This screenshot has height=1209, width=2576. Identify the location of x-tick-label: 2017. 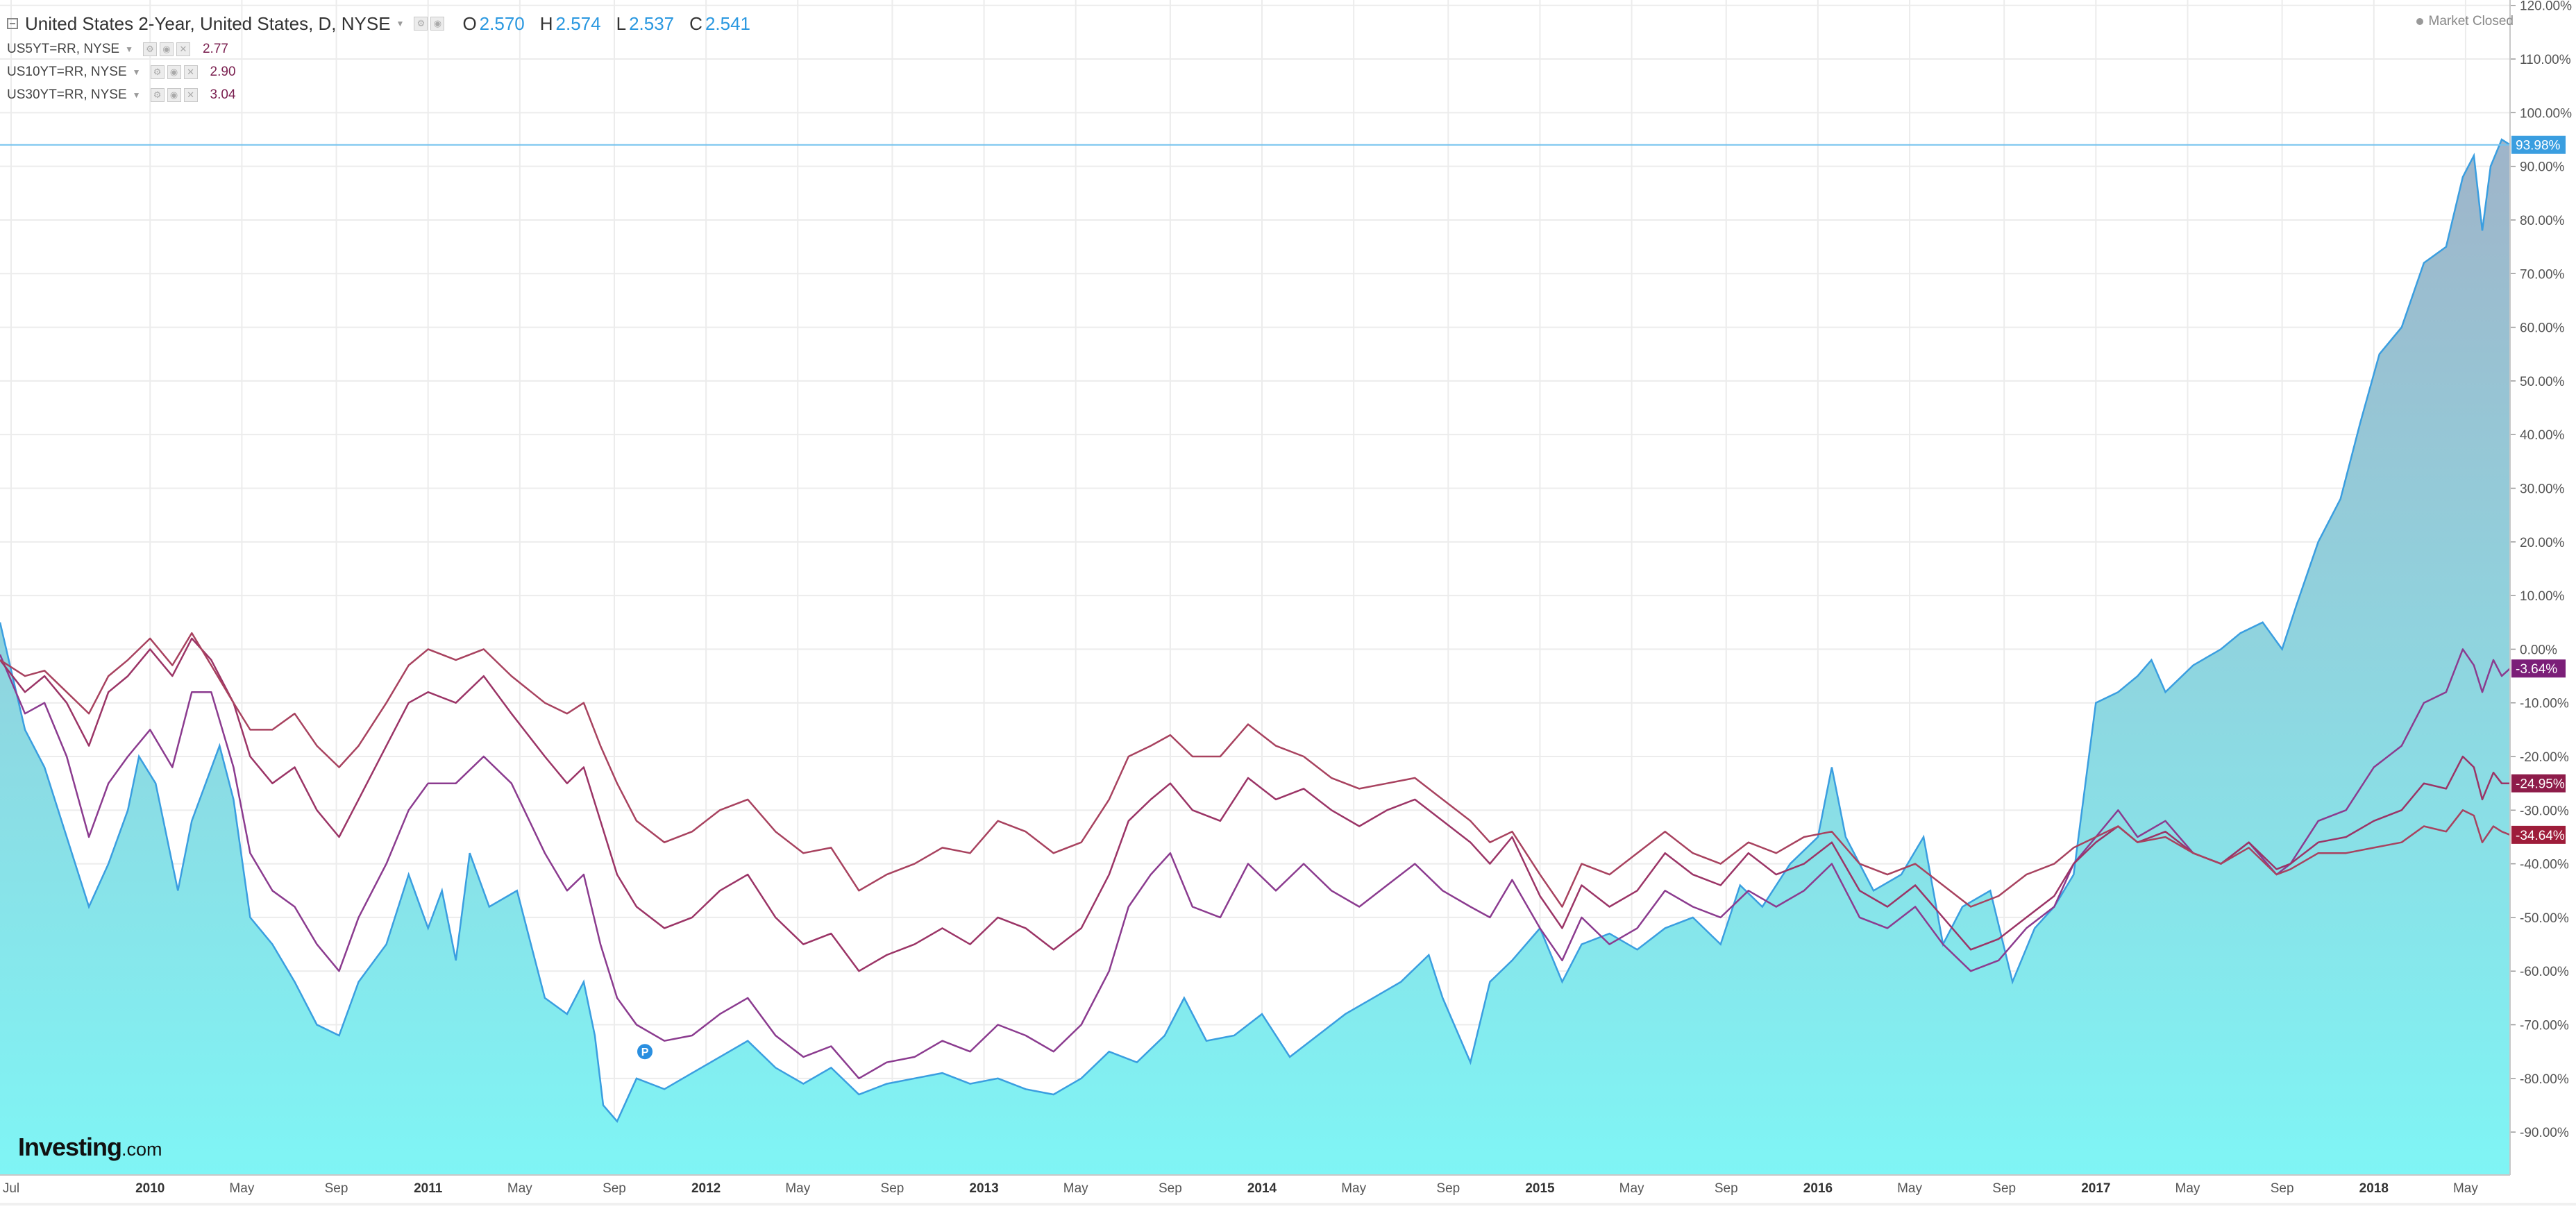
(2095, 1188).